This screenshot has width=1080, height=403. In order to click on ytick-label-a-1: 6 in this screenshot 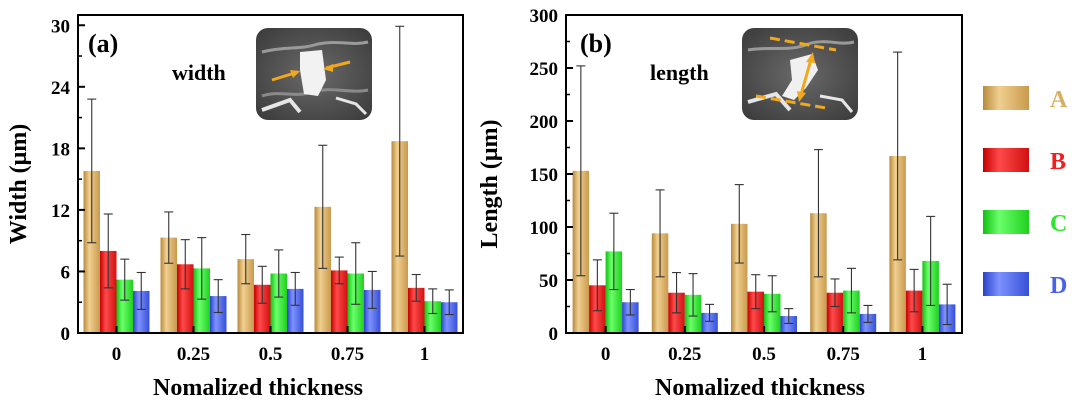, I will do `click(66, 272)`.